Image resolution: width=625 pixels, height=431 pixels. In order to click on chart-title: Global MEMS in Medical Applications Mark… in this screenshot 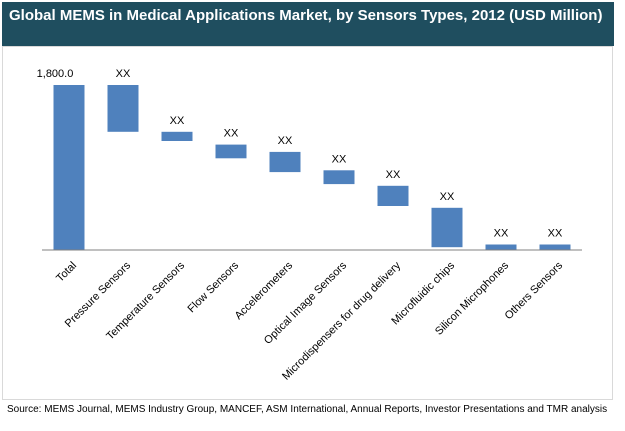, I will do `click(308, 24)`.